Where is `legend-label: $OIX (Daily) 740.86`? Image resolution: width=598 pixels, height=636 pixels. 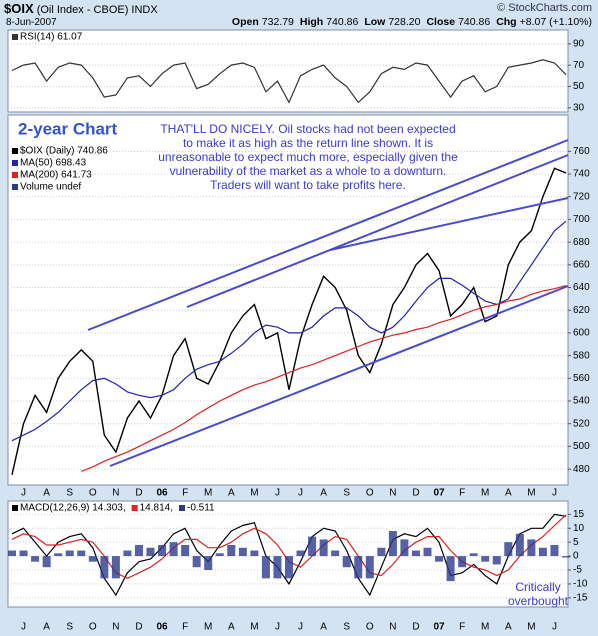 legend-label: $OIX (Daily) 740.86 is located at coordinates (64, 151).